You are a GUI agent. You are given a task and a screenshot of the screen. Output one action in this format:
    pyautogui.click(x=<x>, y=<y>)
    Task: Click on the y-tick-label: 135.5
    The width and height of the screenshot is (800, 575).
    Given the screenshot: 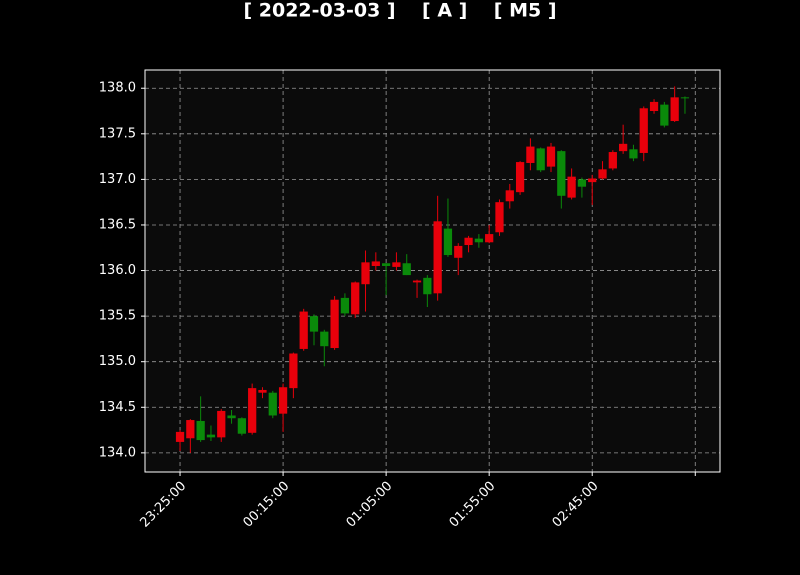 What is the action you would take?
    pyautogui.click(x=117, y=316)
    